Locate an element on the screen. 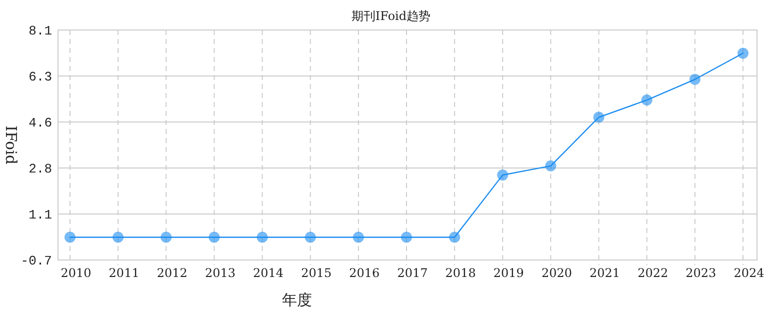 The height and width of the screenshot is (330, 782). y-axis-title: IFoid is located at coordinates (11, 145).